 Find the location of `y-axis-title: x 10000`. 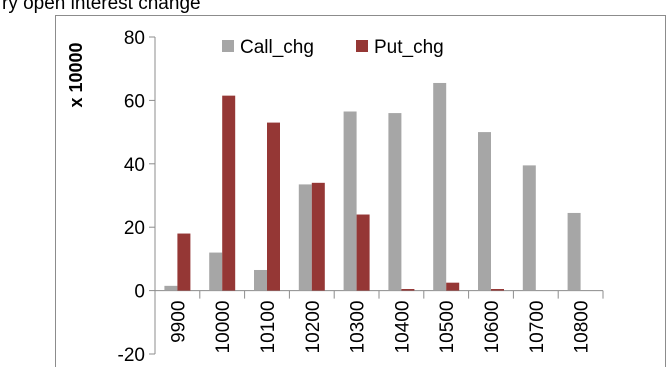

y-axis-title: x 10000 is located at coordinates (76, 74).